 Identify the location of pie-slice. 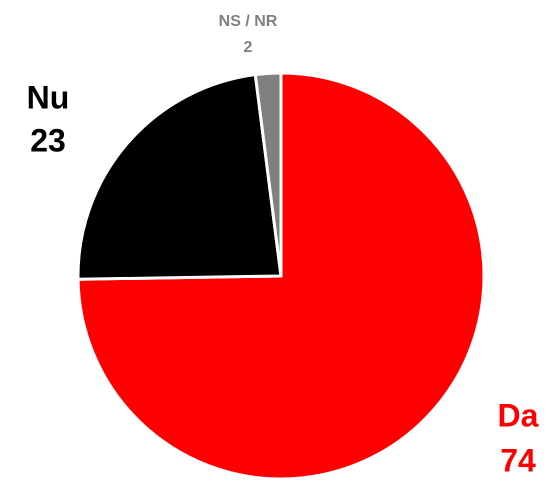
(268, 174).